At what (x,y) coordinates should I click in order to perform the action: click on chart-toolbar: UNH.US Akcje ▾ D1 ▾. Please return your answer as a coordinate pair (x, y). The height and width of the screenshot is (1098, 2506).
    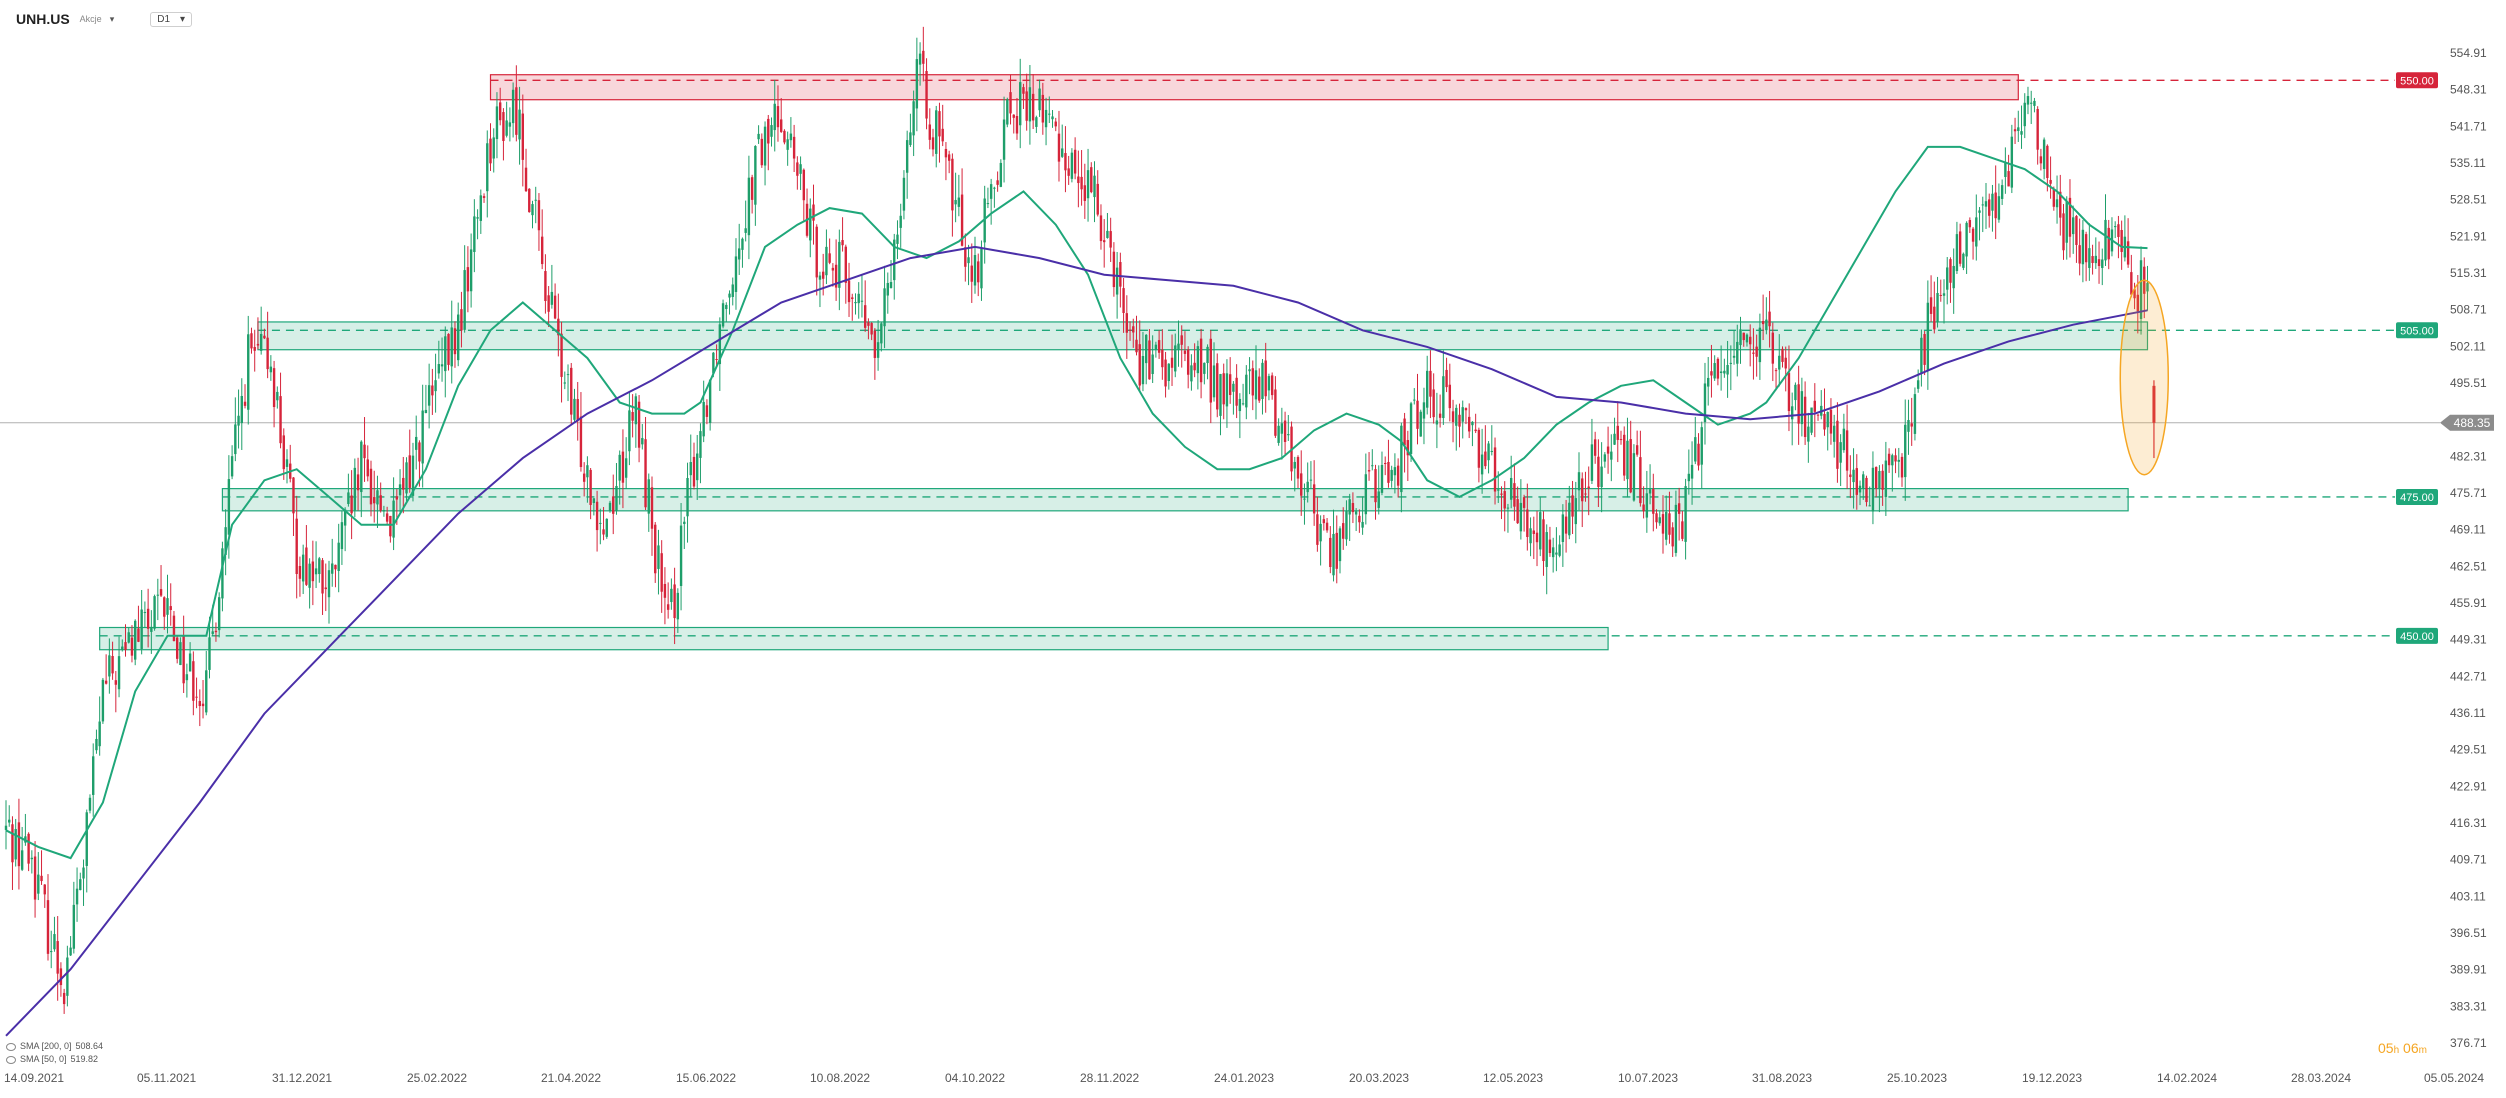
    Looking at the image, I should click on (104, 19).